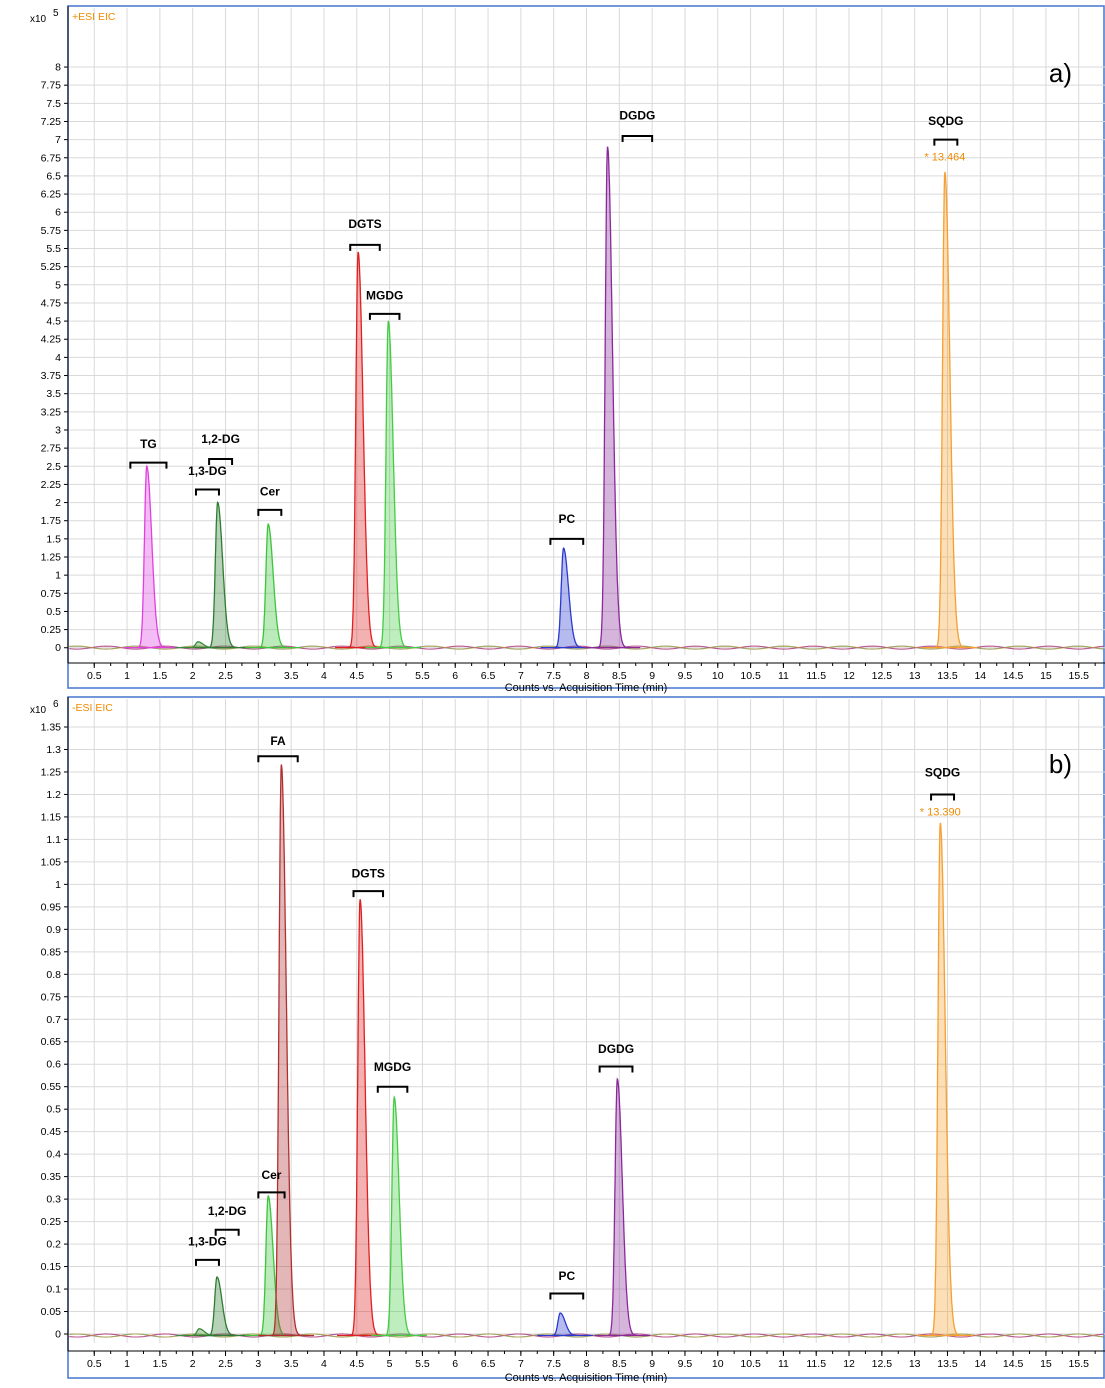 The height and width of the screenshot is (1388, 1105). Describe the element at coordinates (56, 13) in the screenshot. I see `y-scale-exponent: 5` at that location.